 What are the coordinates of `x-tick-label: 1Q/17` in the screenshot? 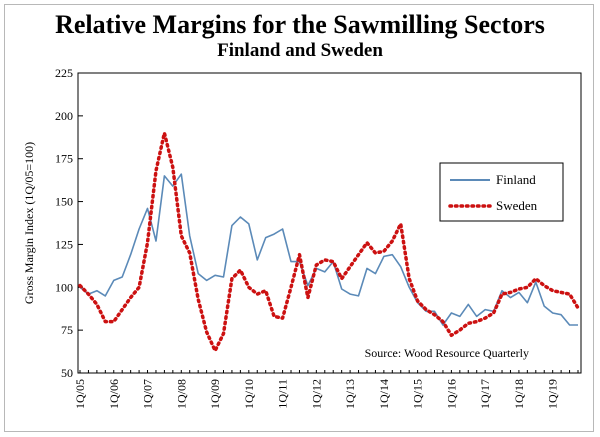 It's located at (485, 394).